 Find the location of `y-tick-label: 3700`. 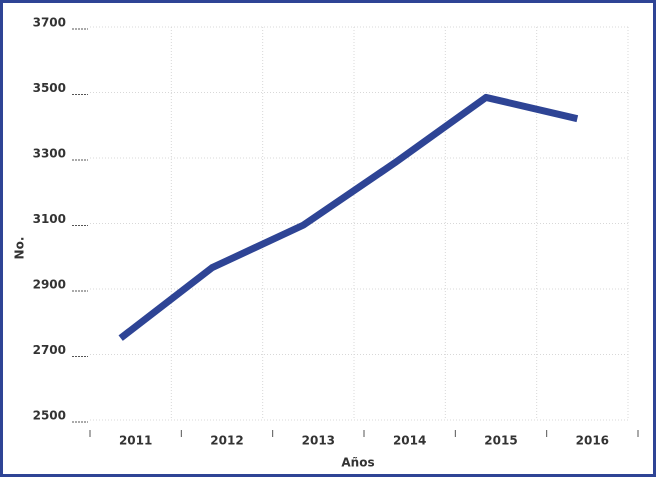

y-tick-label: 3700 is located at coordinates (49, 23).